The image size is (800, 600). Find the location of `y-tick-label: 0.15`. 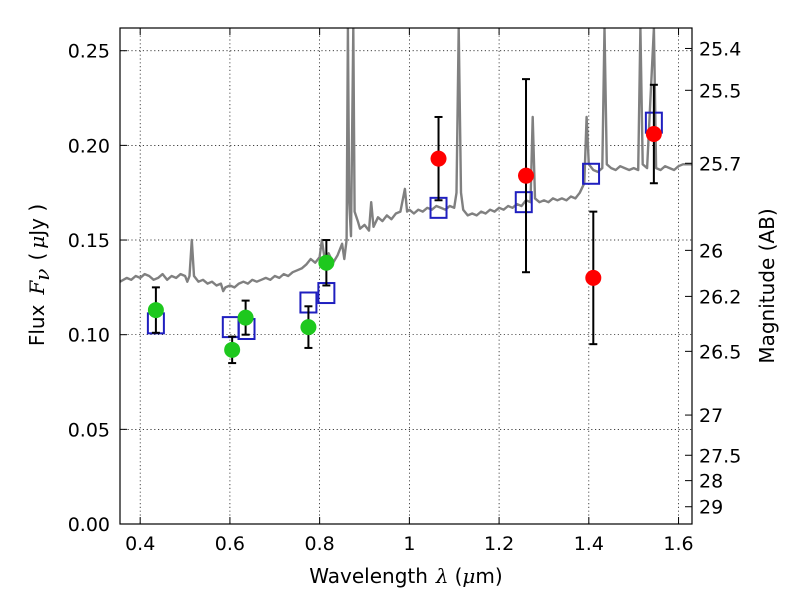

y-tick-label: 0.15 is located at coordinates (89, 241).